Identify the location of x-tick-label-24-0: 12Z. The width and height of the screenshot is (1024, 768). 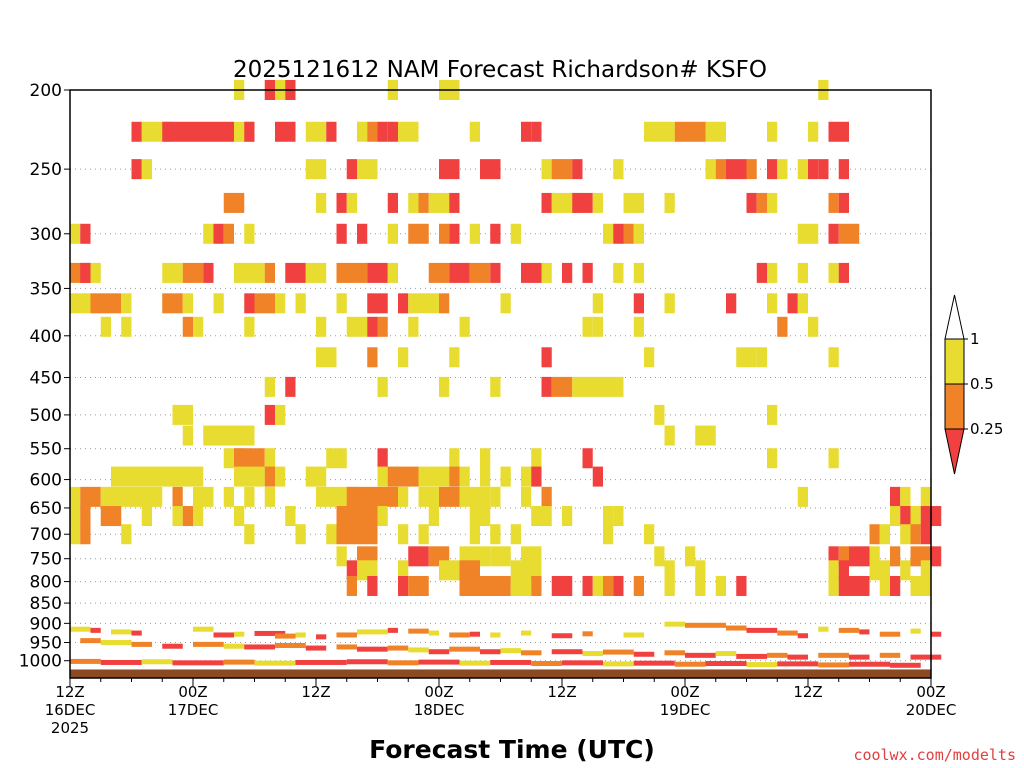
(315, 692).